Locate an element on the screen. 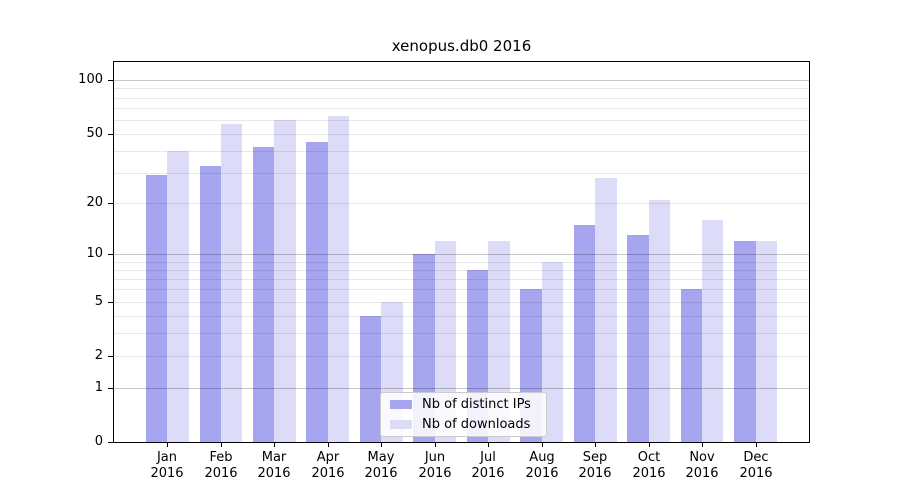 The width and height of the screenshot is (900, 500). legend-row-downloads: Nb of downloads is located at coordinates (463, 424).